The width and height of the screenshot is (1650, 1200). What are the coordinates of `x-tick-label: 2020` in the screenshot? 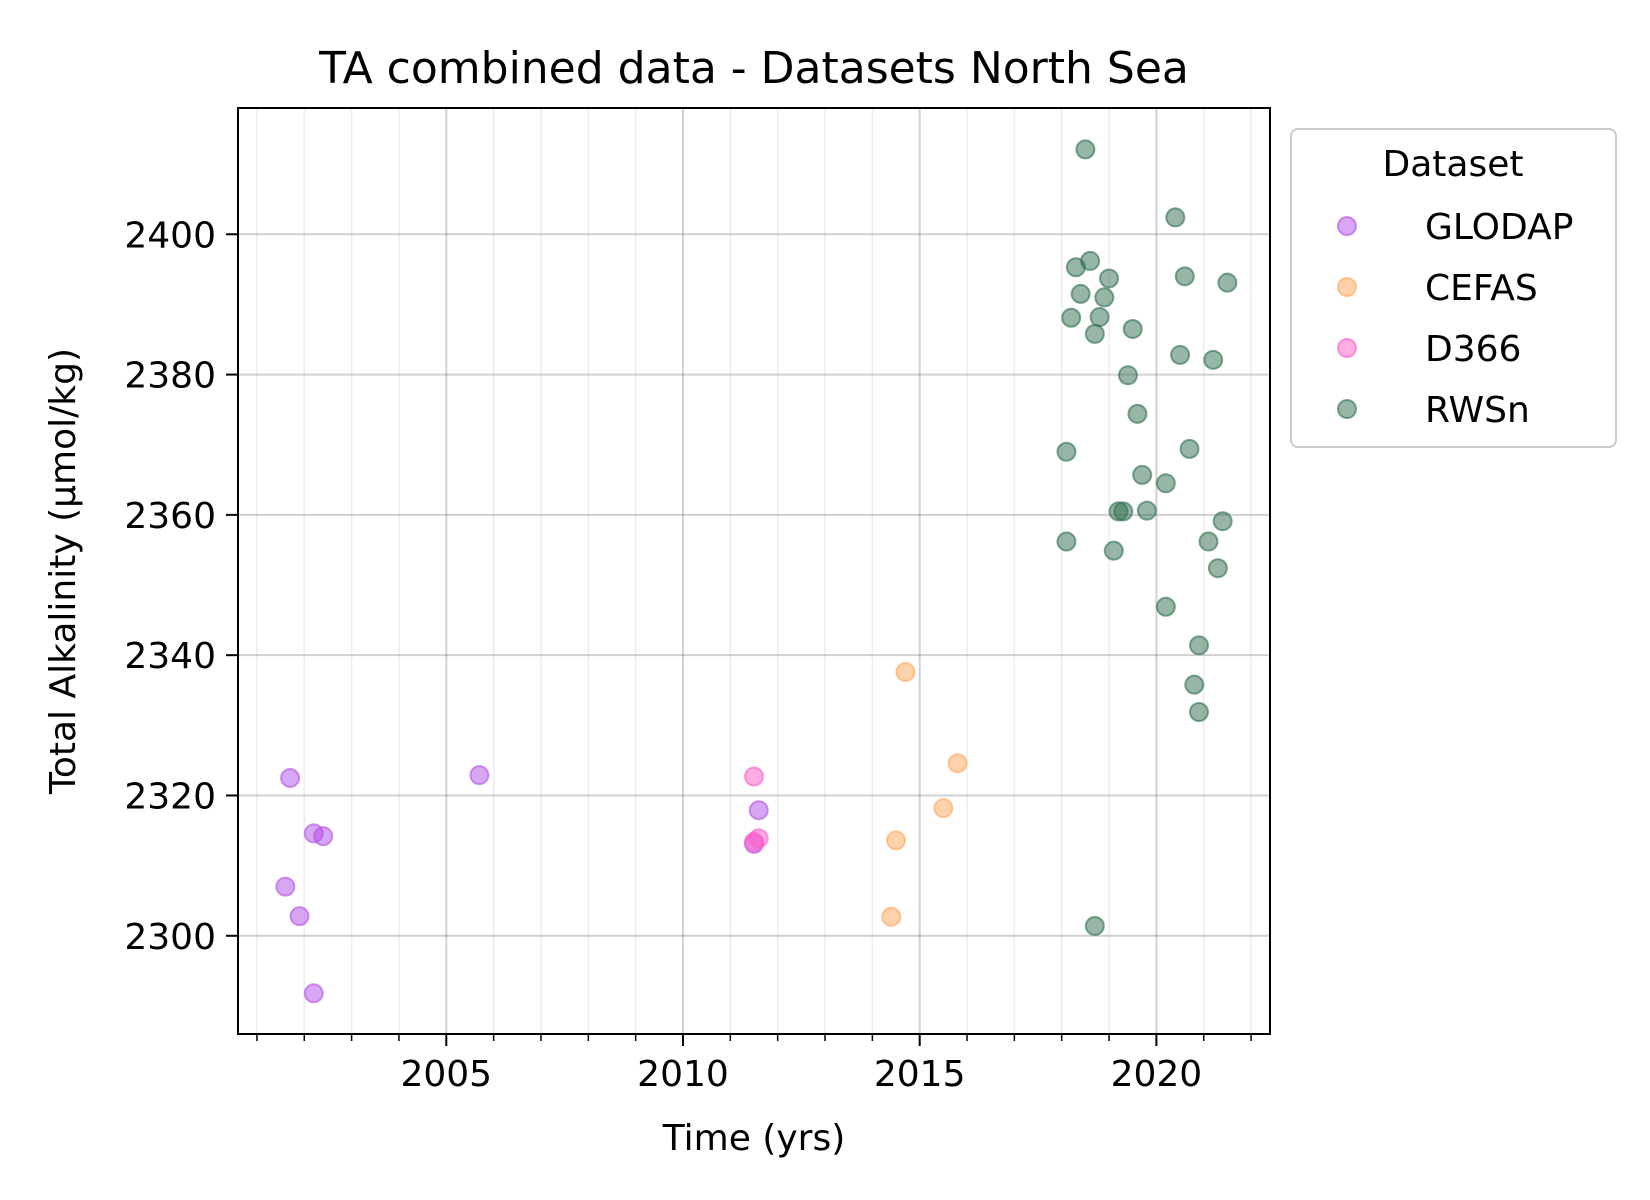 It's located at (1157, 1074).